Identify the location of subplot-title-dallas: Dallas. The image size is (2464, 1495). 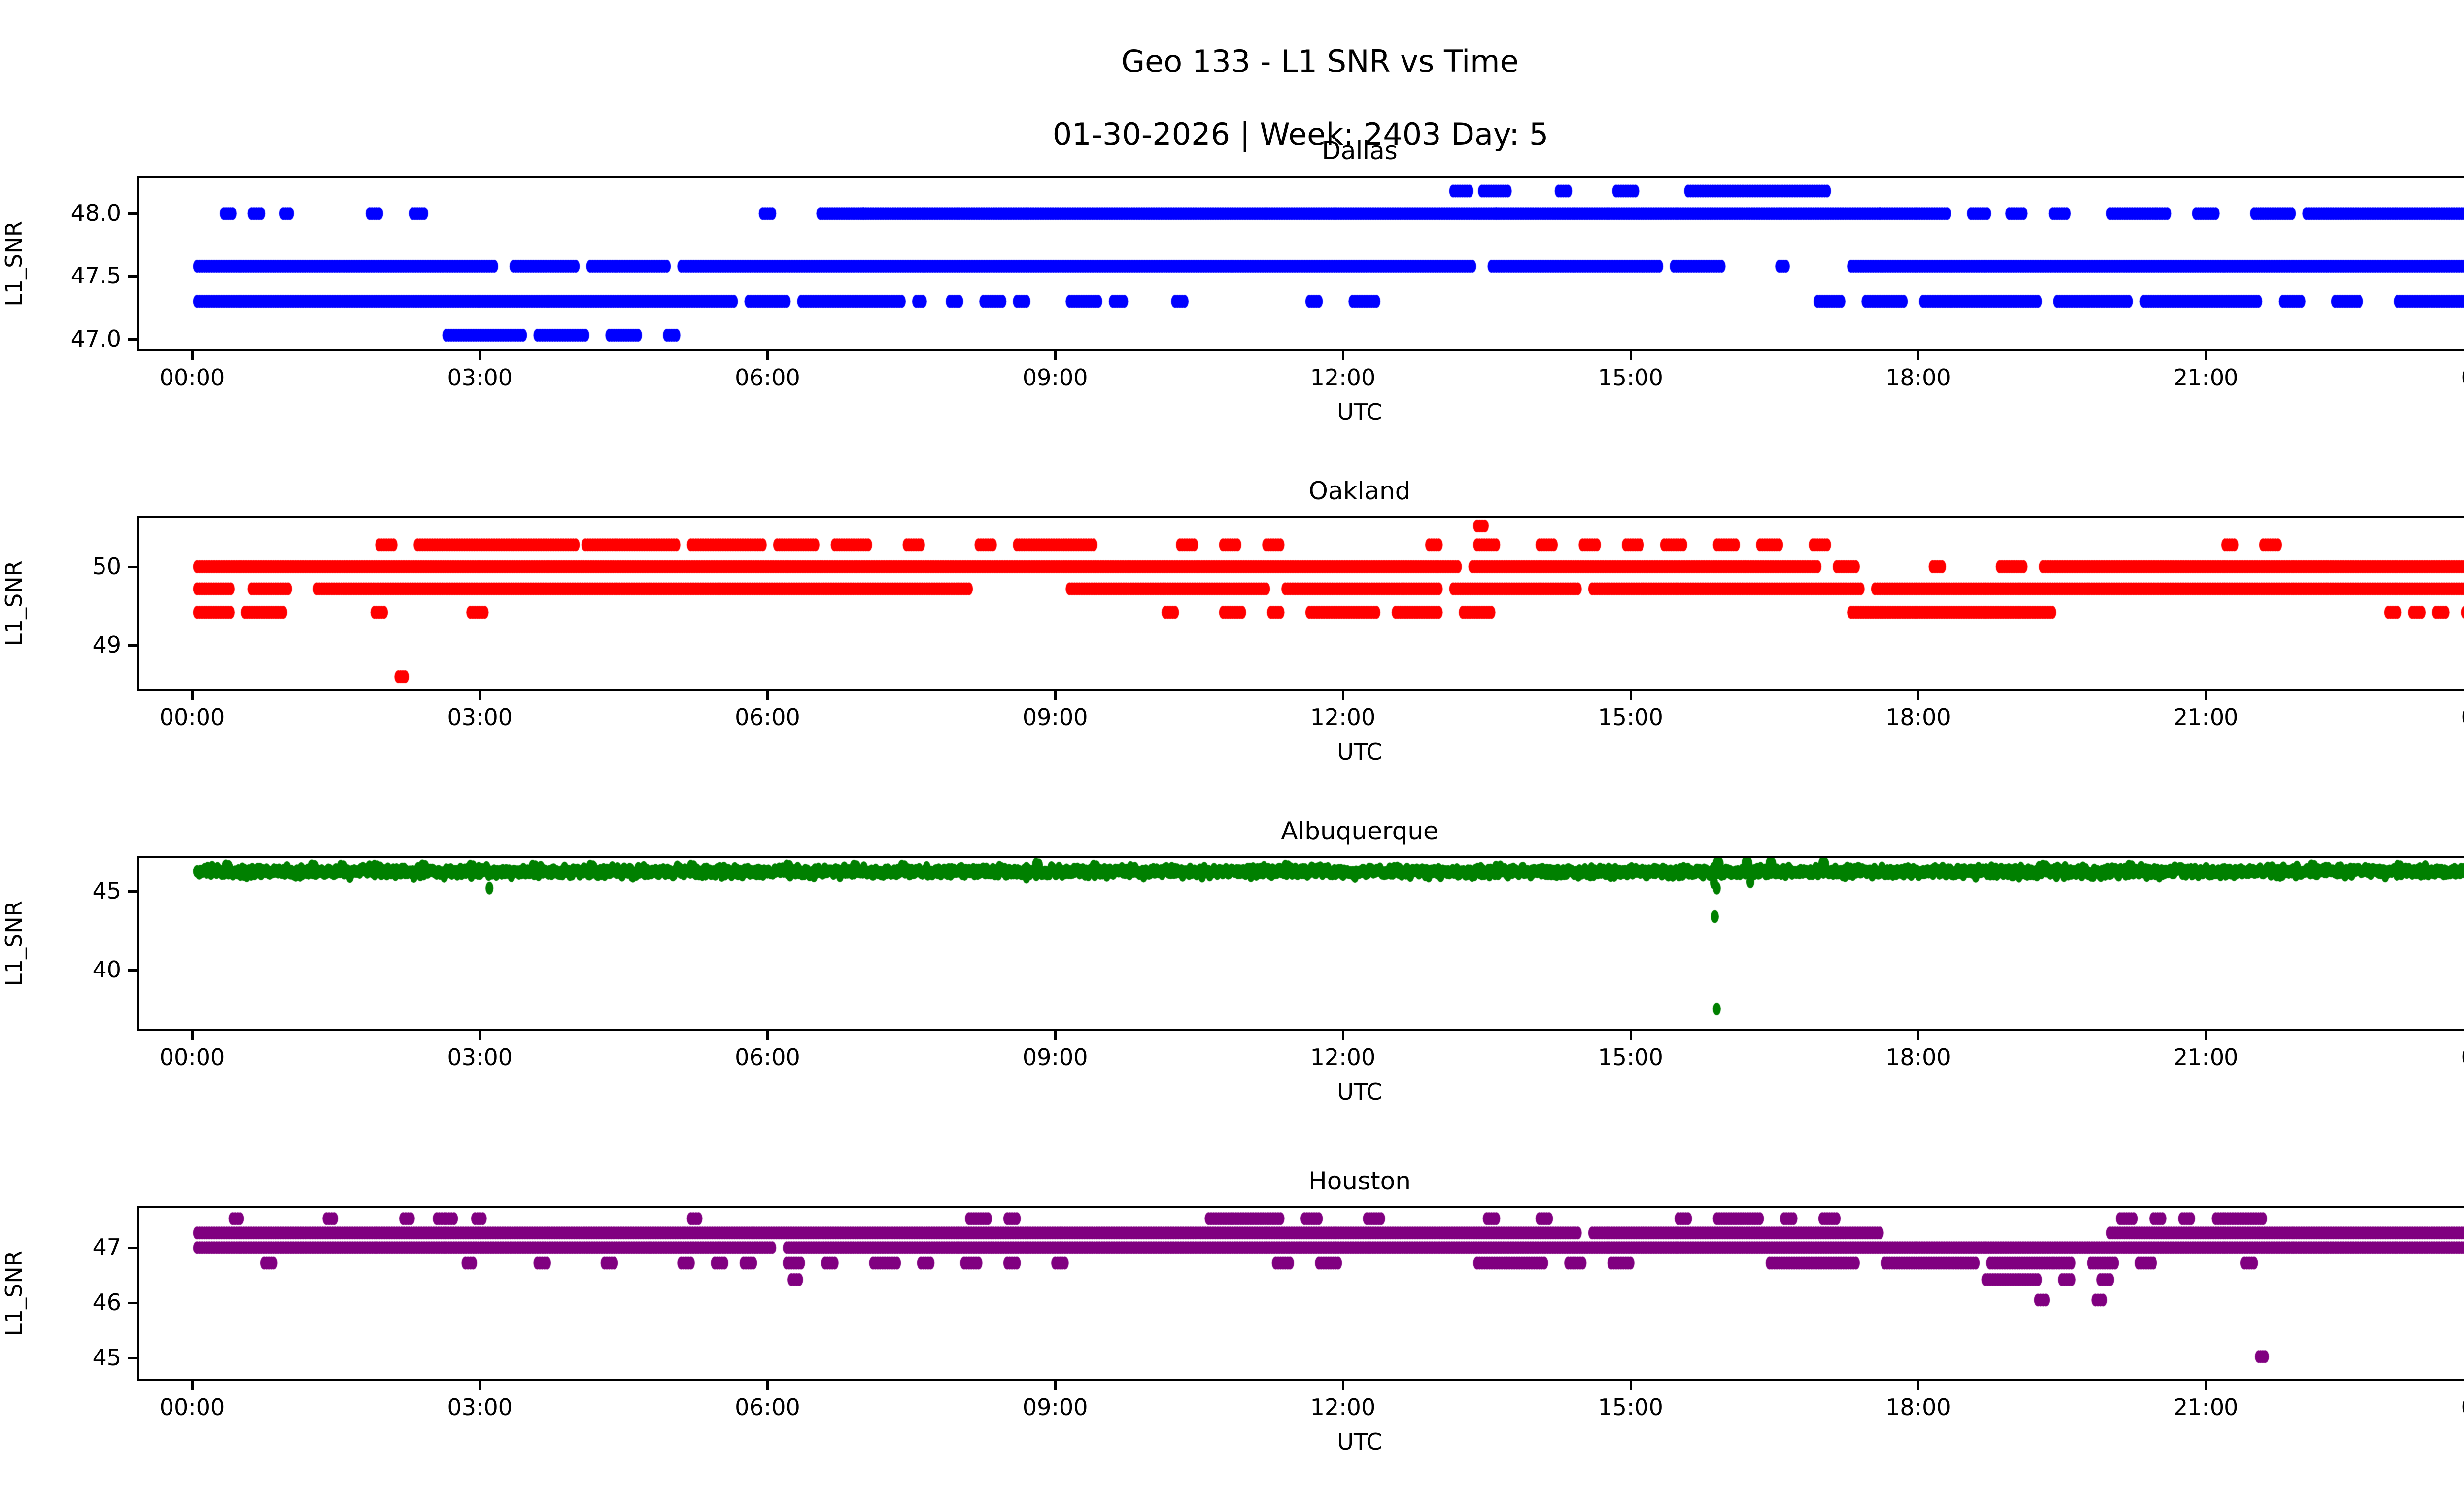
(1360, 151).